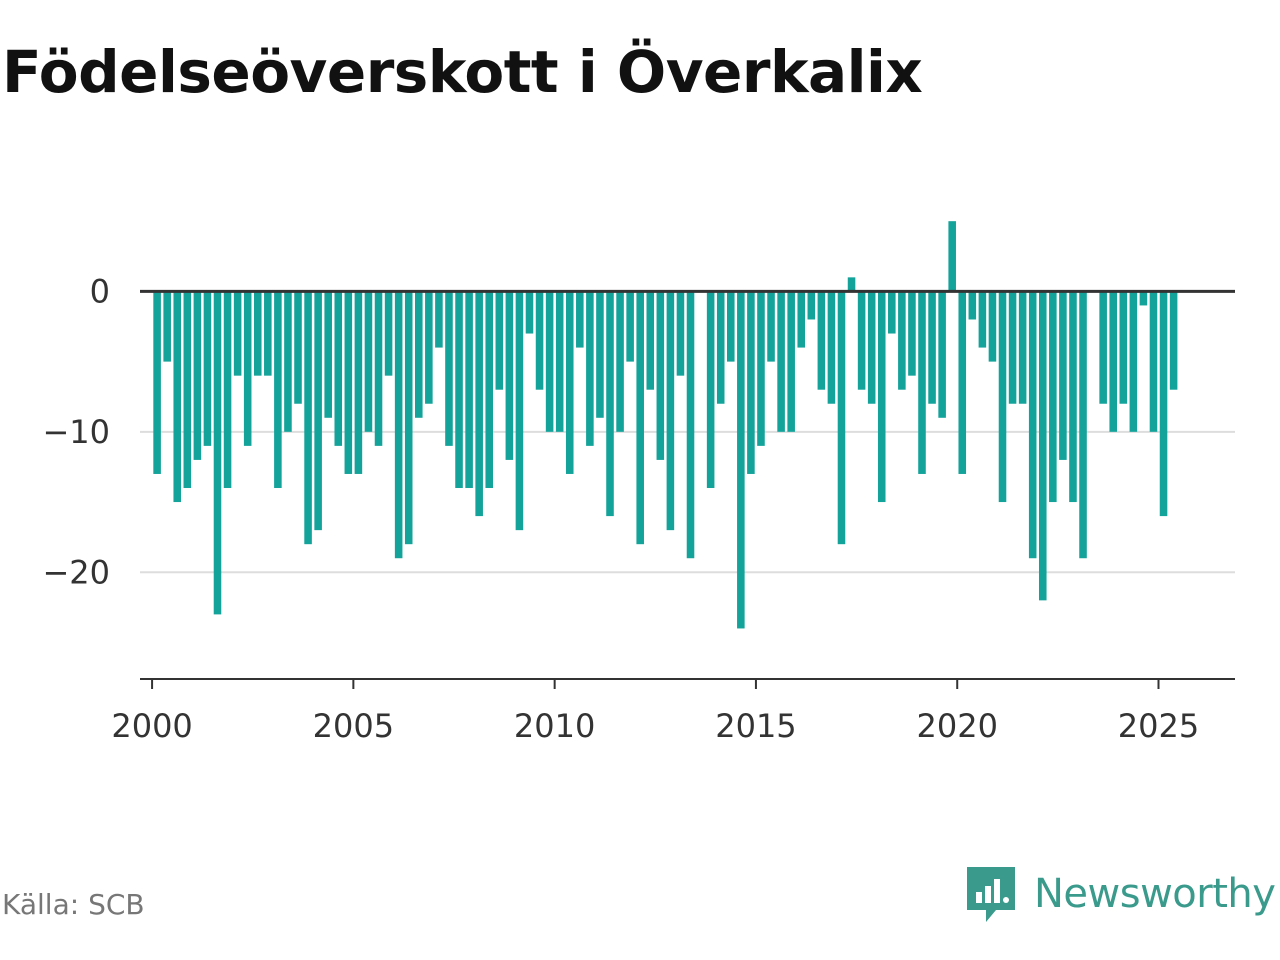 The width and height of the screenshot is (1280, 960). I want to click on chart-title: Födelseöverskott i Överkalix, so click(462, 72).